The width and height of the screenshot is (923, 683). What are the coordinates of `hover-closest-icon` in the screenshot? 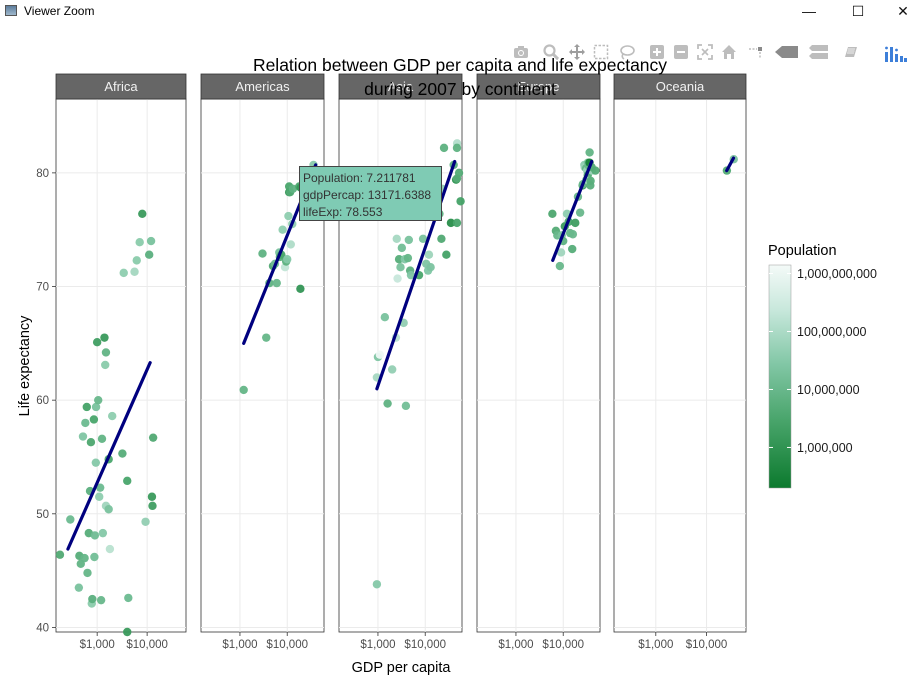 It's located at (787, 53).